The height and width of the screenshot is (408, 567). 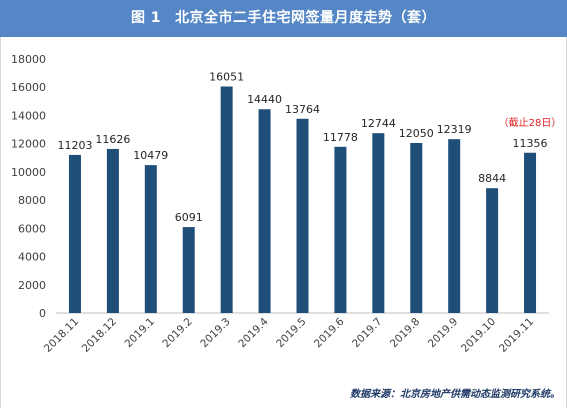 What do you see at coordinates (28, 144) in the screenshot?
I see `y-tick-label: 12000` at bounding box center [28, 144].